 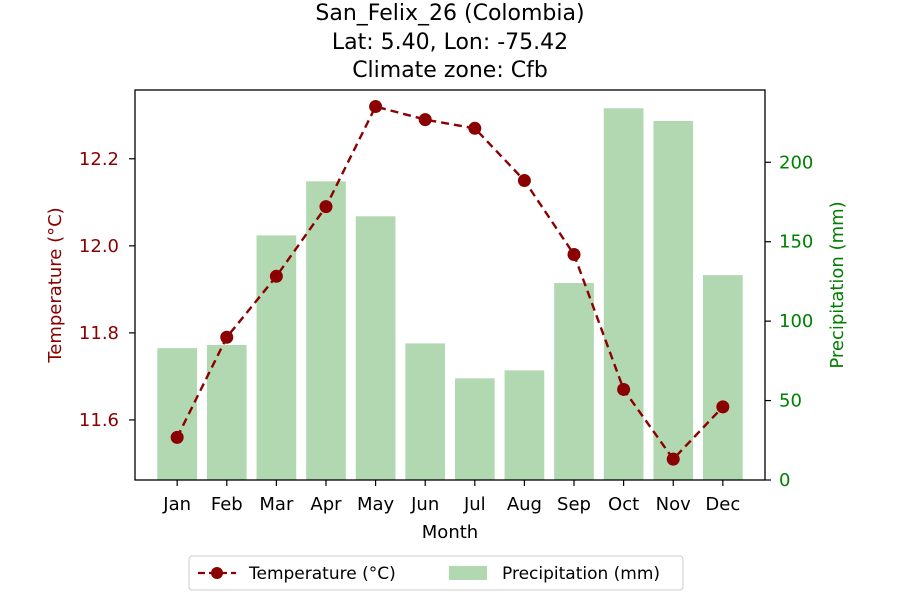 I want to click on chart-title-line: Climate zone: Cfb, so click(x=450, y=70).